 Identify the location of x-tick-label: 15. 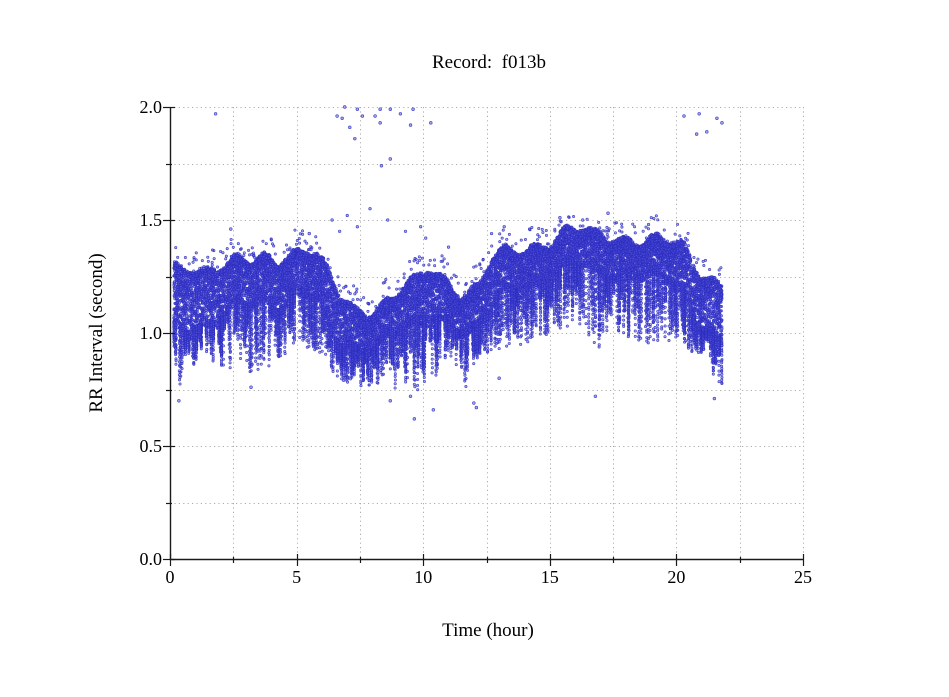
(549, 577).